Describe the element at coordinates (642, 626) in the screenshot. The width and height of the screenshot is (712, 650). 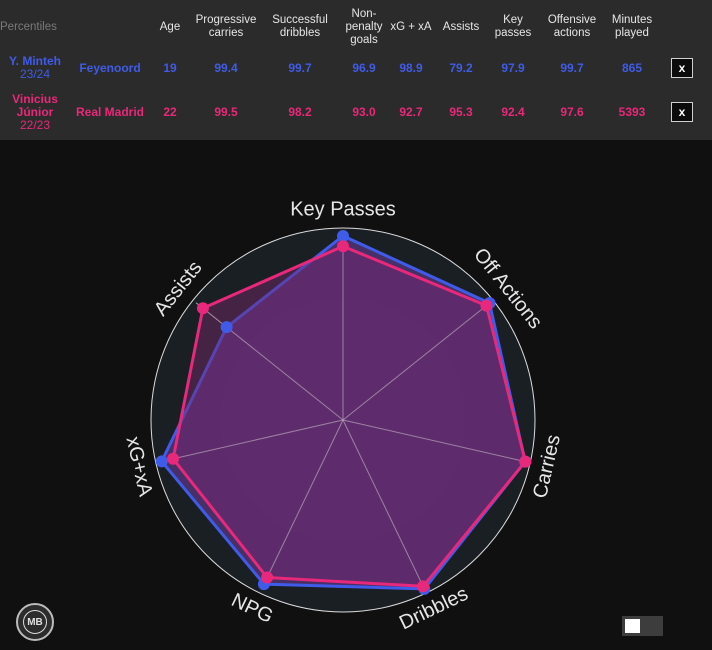
I see `theme-toggle` at that location.